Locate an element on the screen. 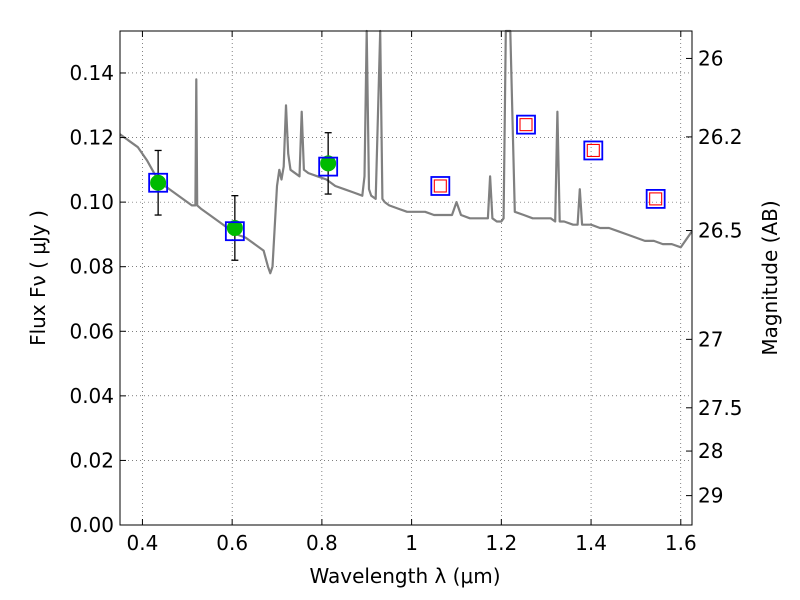 The width and height of the screenshot is (800, 600). x-tick-label: 1.2 is located at coordinates (501, 543).